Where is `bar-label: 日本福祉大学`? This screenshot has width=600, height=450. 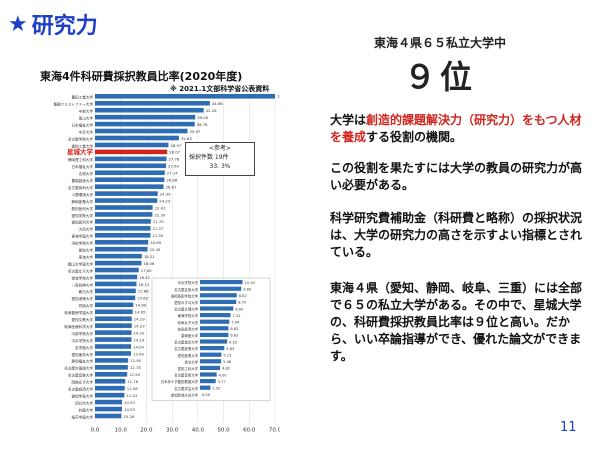
bar-label: 日本福祉大学 is located at coordinates (82, 166).